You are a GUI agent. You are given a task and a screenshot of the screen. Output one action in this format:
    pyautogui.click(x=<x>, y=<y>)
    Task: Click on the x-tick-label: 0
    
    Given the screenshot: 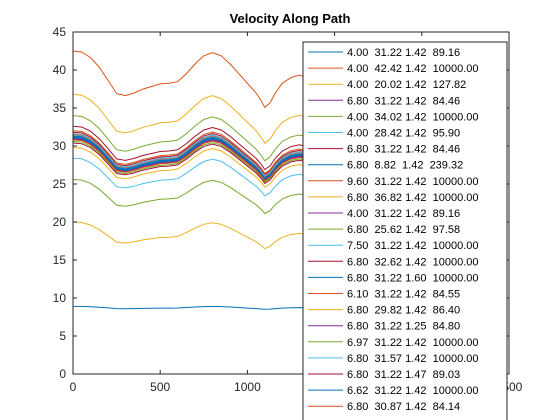 What is the action you would take?
    pyautogui.click(x=73, y=387)
    